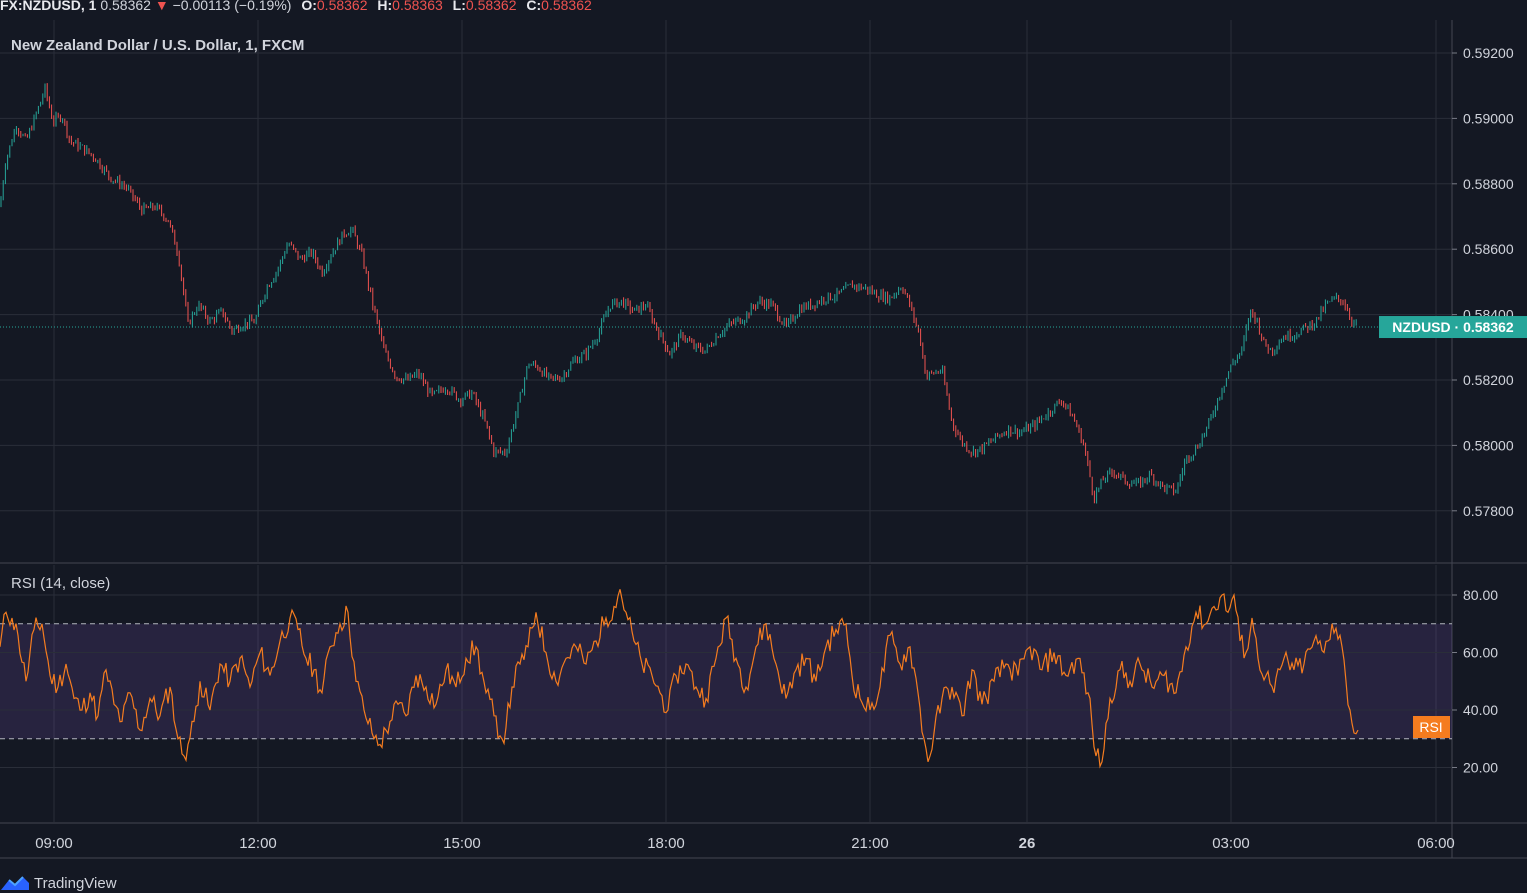 This screenshot has height=893, width=1527. I want to click on tradingview-logo-icon, so click(15, 883).